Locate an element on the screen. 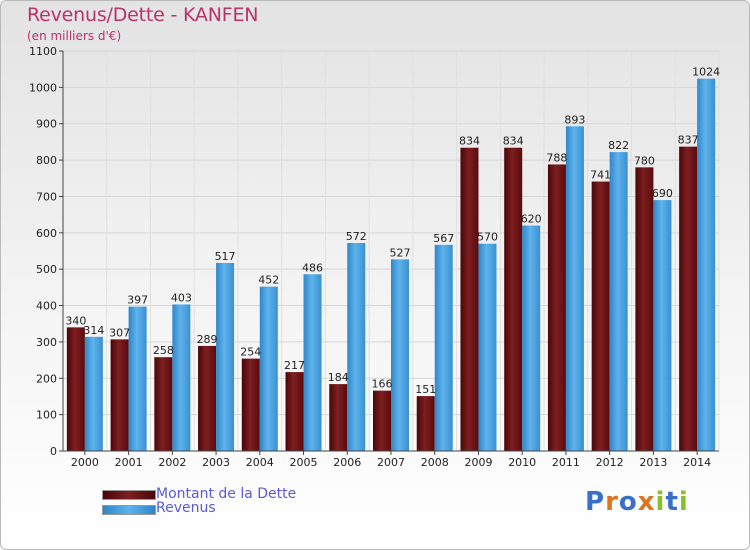 The height and width of the screenshot is (550, 750). x-tick-label: 2004 is located at coordinates (260, 462).